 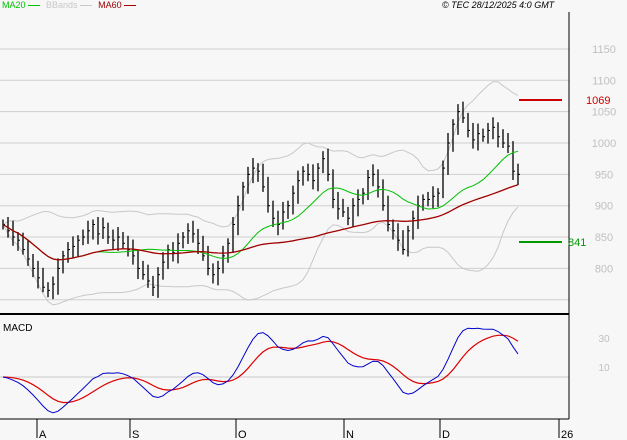 I want to click on x-tick-label: D, so click(x=446, y=434).